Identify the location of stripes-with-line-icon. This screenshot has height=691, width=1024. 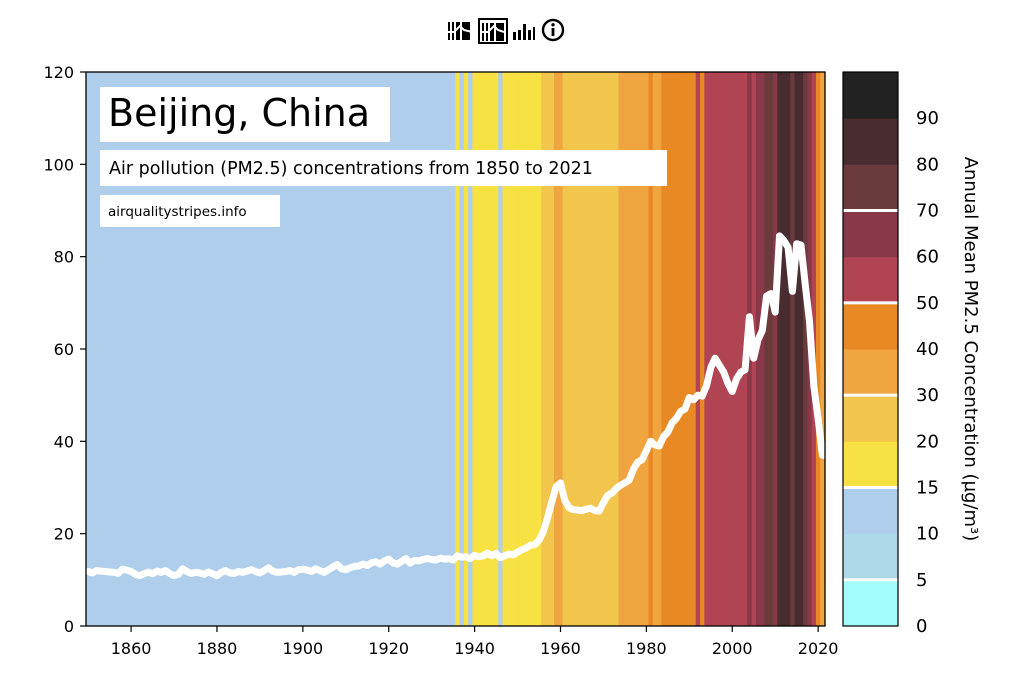
(460, 31).